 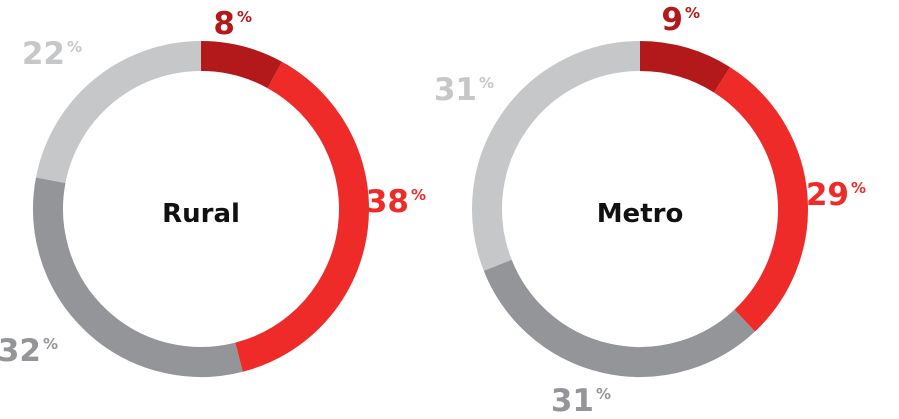 I want to click on data-label-metro-2: 31%, so click(x=581, y=401).